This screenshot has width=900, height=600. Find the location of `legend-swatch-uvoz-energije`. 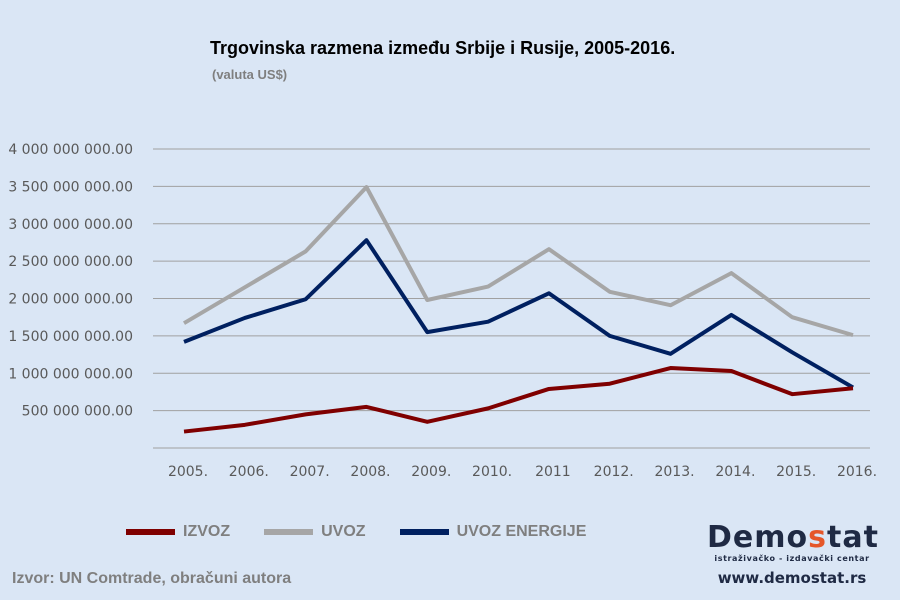

legend-swatch-uvoz-energije is located at coordinates (424, 532).